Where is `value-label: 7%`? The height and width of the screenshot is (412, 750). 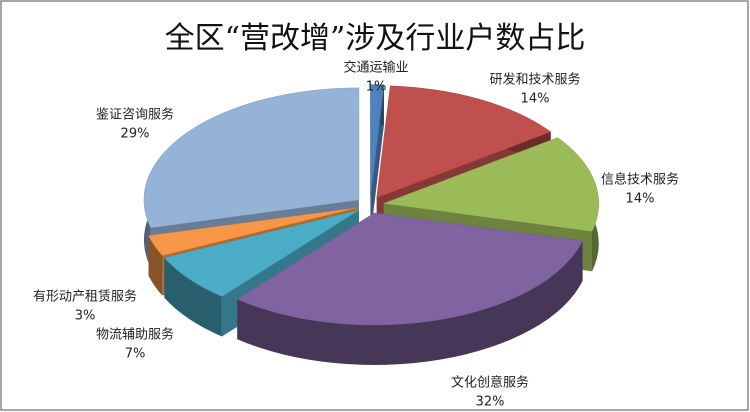
value-label: 7% is located at coordinates (135, 354).